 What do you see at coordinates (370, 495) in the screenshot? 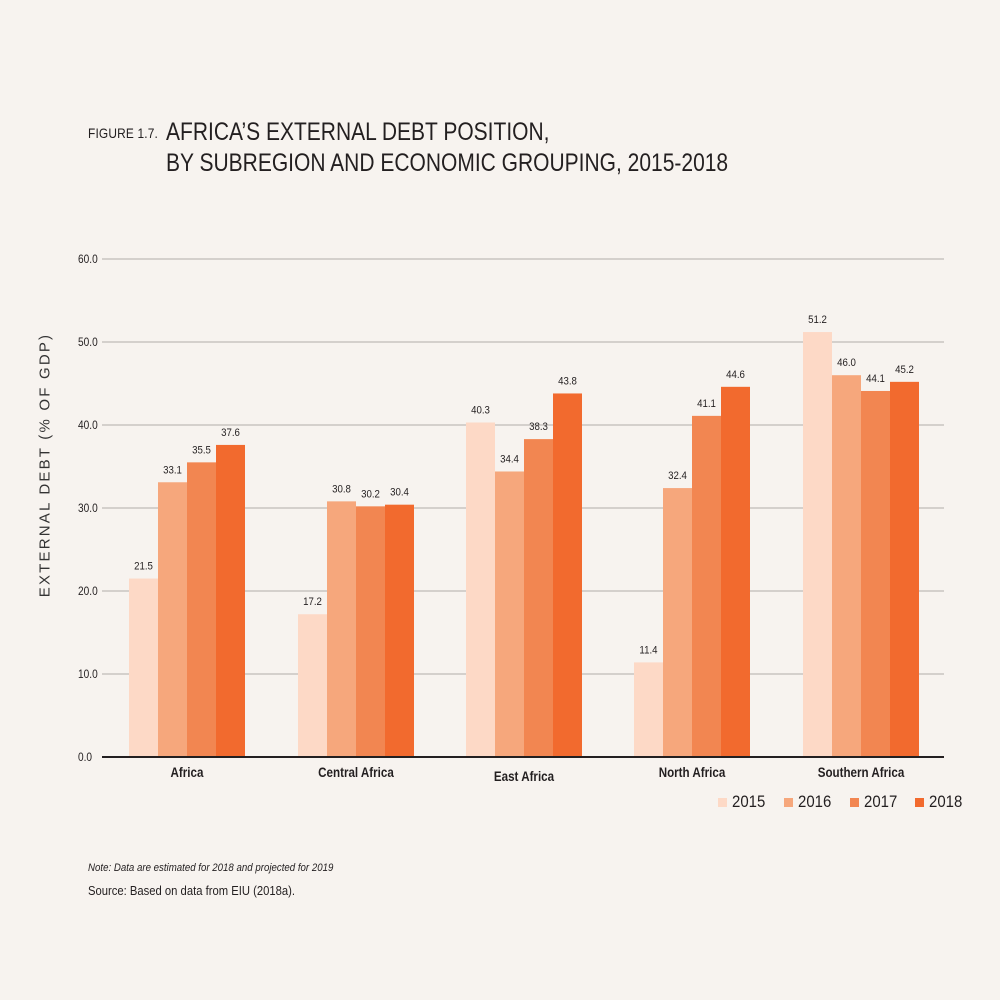
I see `data-label: 30.2` at bounding box center [370, 495].